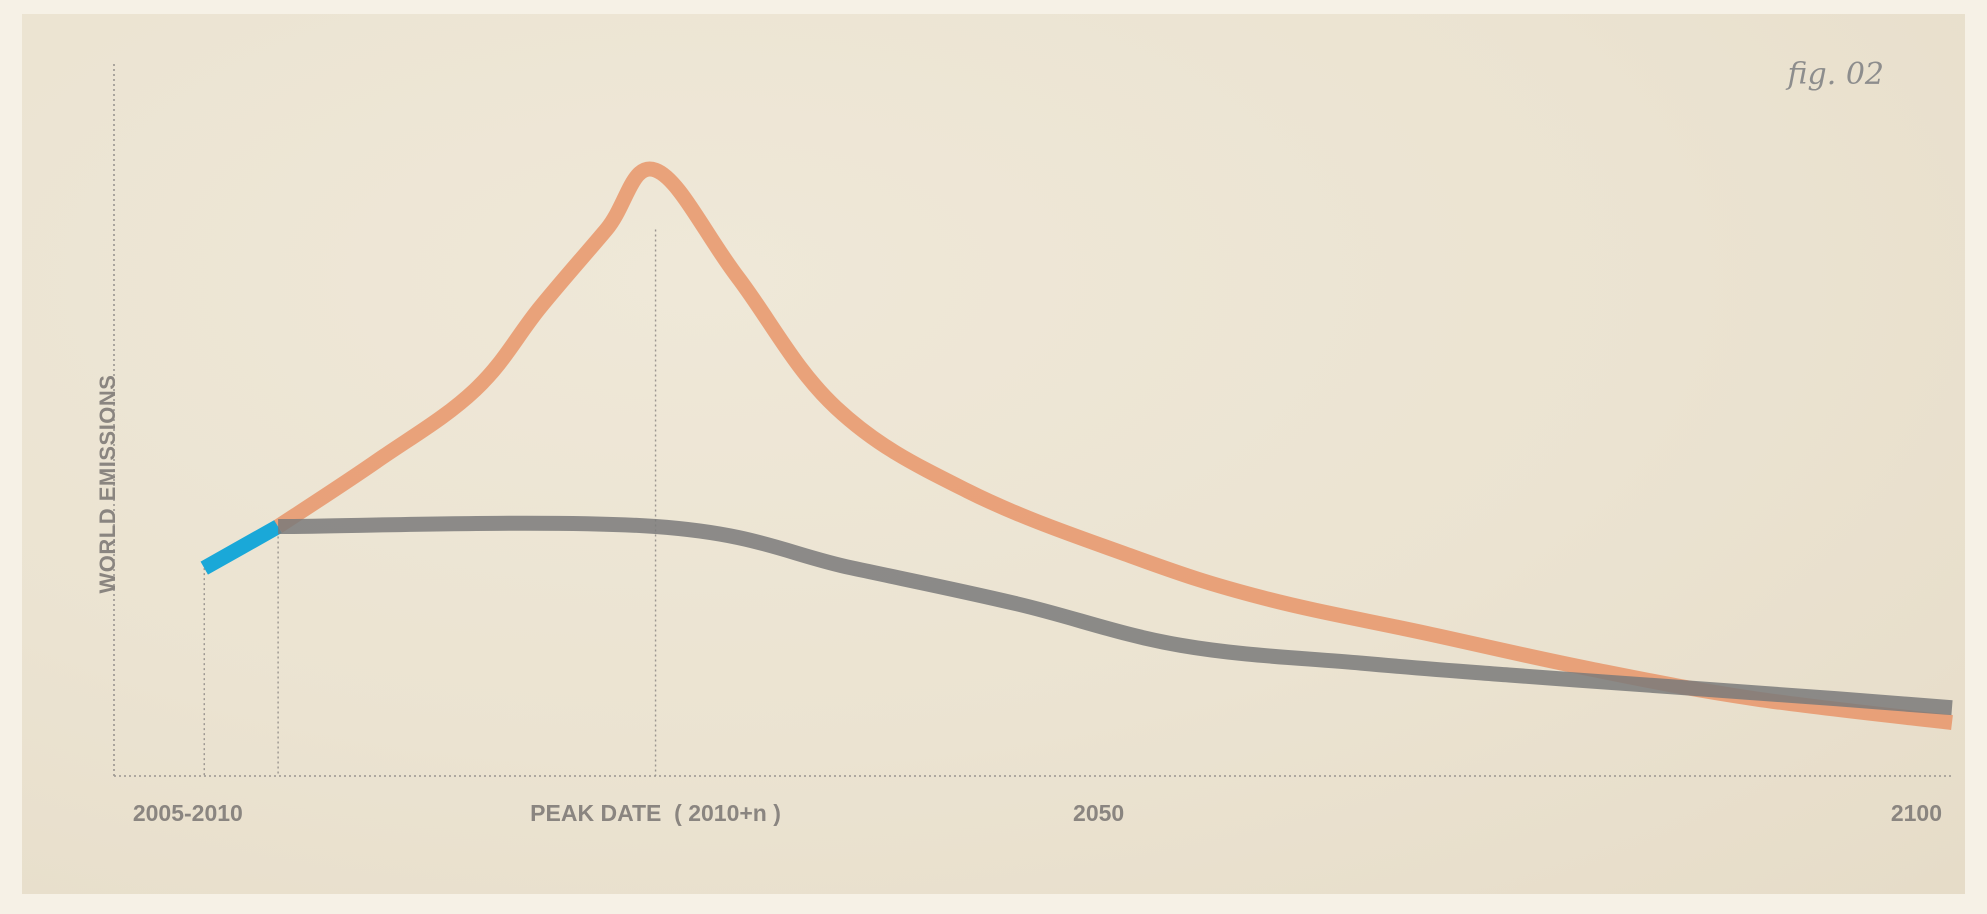  What do you see at coordinates (655, 813) in the screenshot?
I see `x-tick-label: PEAK DATE ( 2010+n )` at bounding box center [655, 813].